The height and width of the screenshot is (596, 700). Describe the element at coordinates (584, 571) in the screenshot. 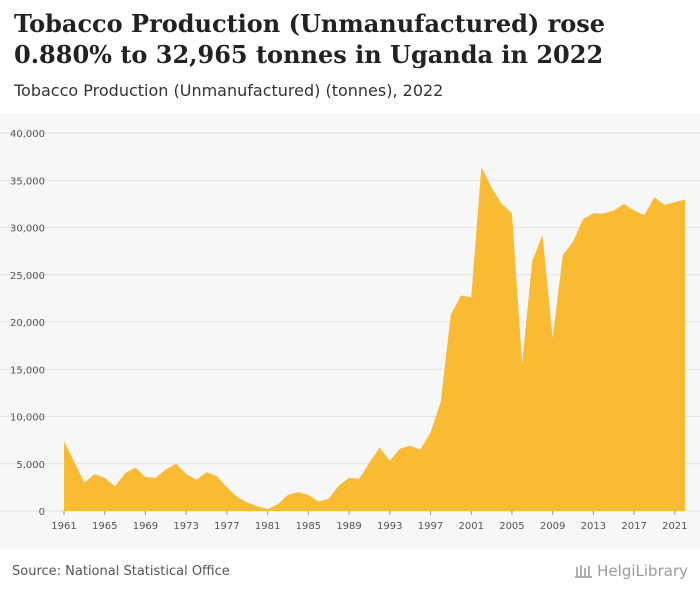

I see `library-building-icon` at that location.